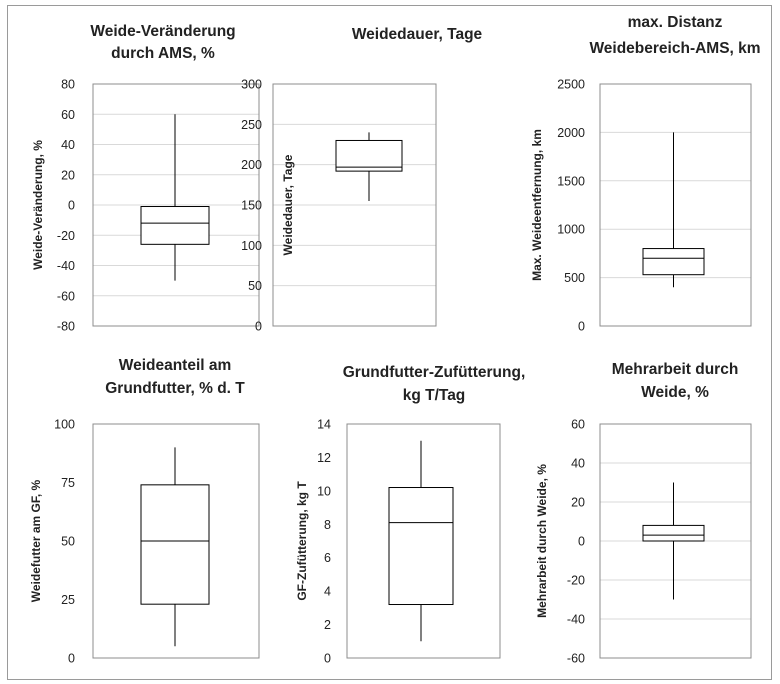 The image size is (780, 684). Describe the element at coordinates (434, 372) in the screenshot. I see `chart-title: Grundfutter-Zufütterung,` at that location.